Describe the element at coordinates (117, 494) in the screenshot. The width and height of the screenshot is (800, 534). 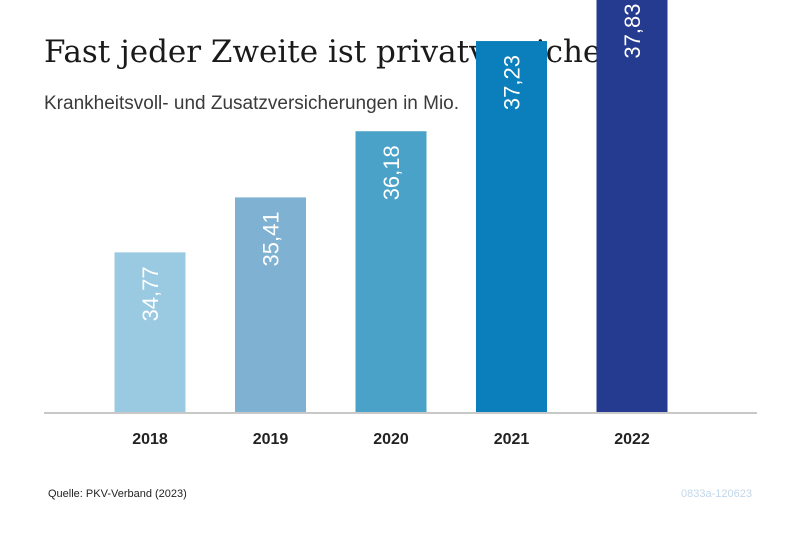
I see `source-note: Quelle: PKV-Verband (2023)` at that location.